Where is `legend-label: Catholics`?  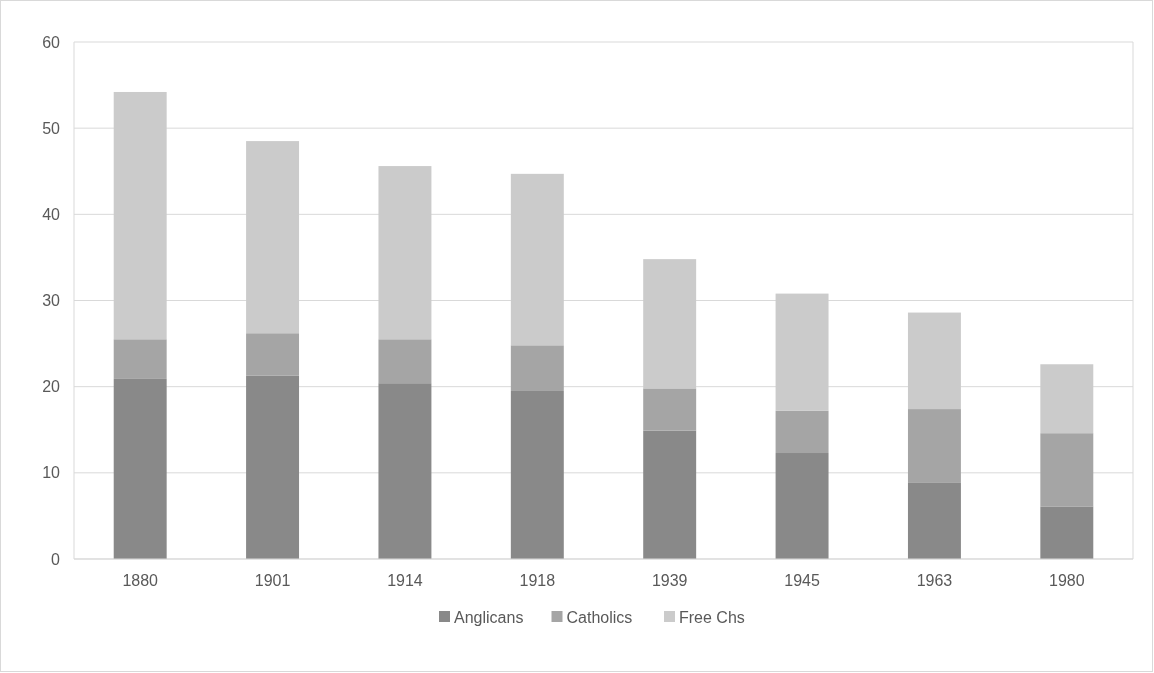 legend-label: Catholics is located at coordinates (599, 617).